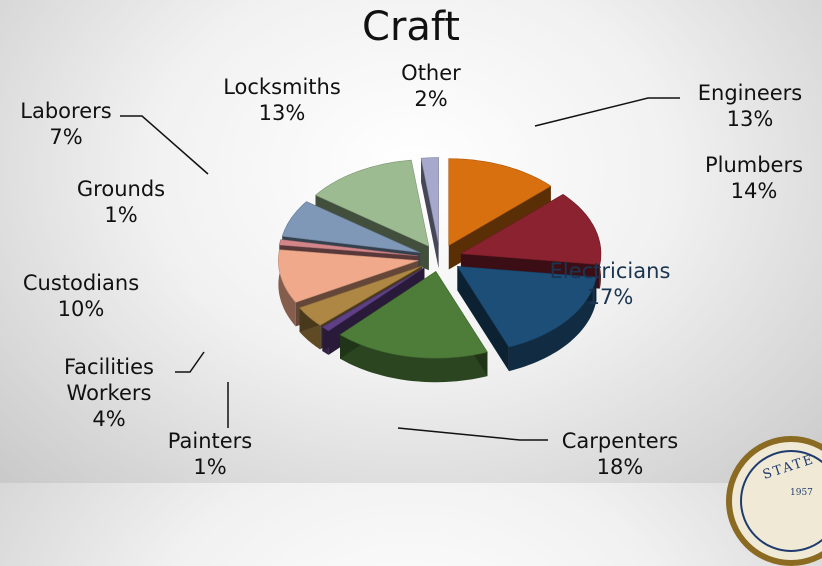 This screenshot has height=566, width=822. What do you see at coordinates (620, 454) in the screenshot?
I see `label-carpenters: Carpenters 18%` at bounding box center [620, 454].